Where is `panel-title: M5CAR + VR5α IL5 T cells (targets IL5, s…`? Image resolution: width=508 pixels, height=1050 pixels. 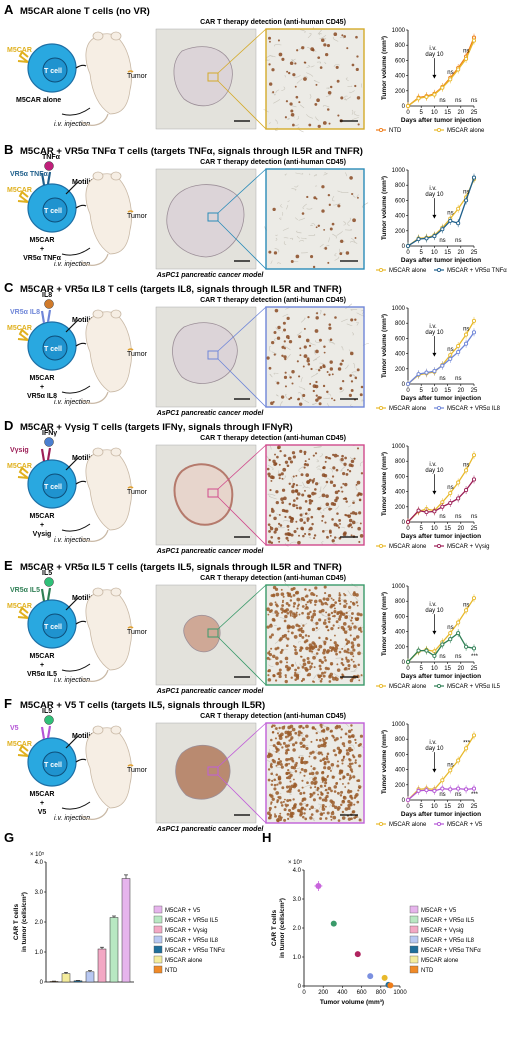 panel-title: M5CAR + VR5α IL5 T cells (targets IL5, s… is located at coordinates (181, 567).